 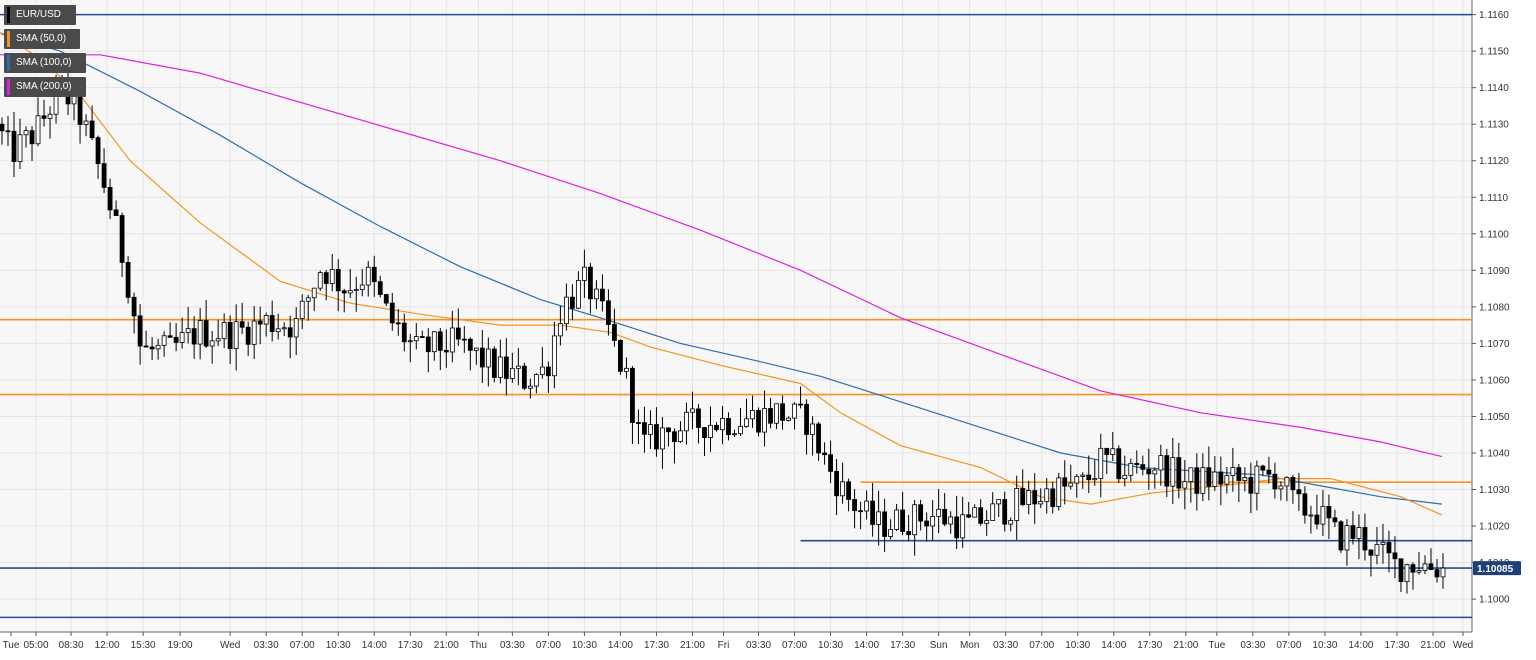 I want to click on x-tick-label: Mon, so click(x=969, y=645).